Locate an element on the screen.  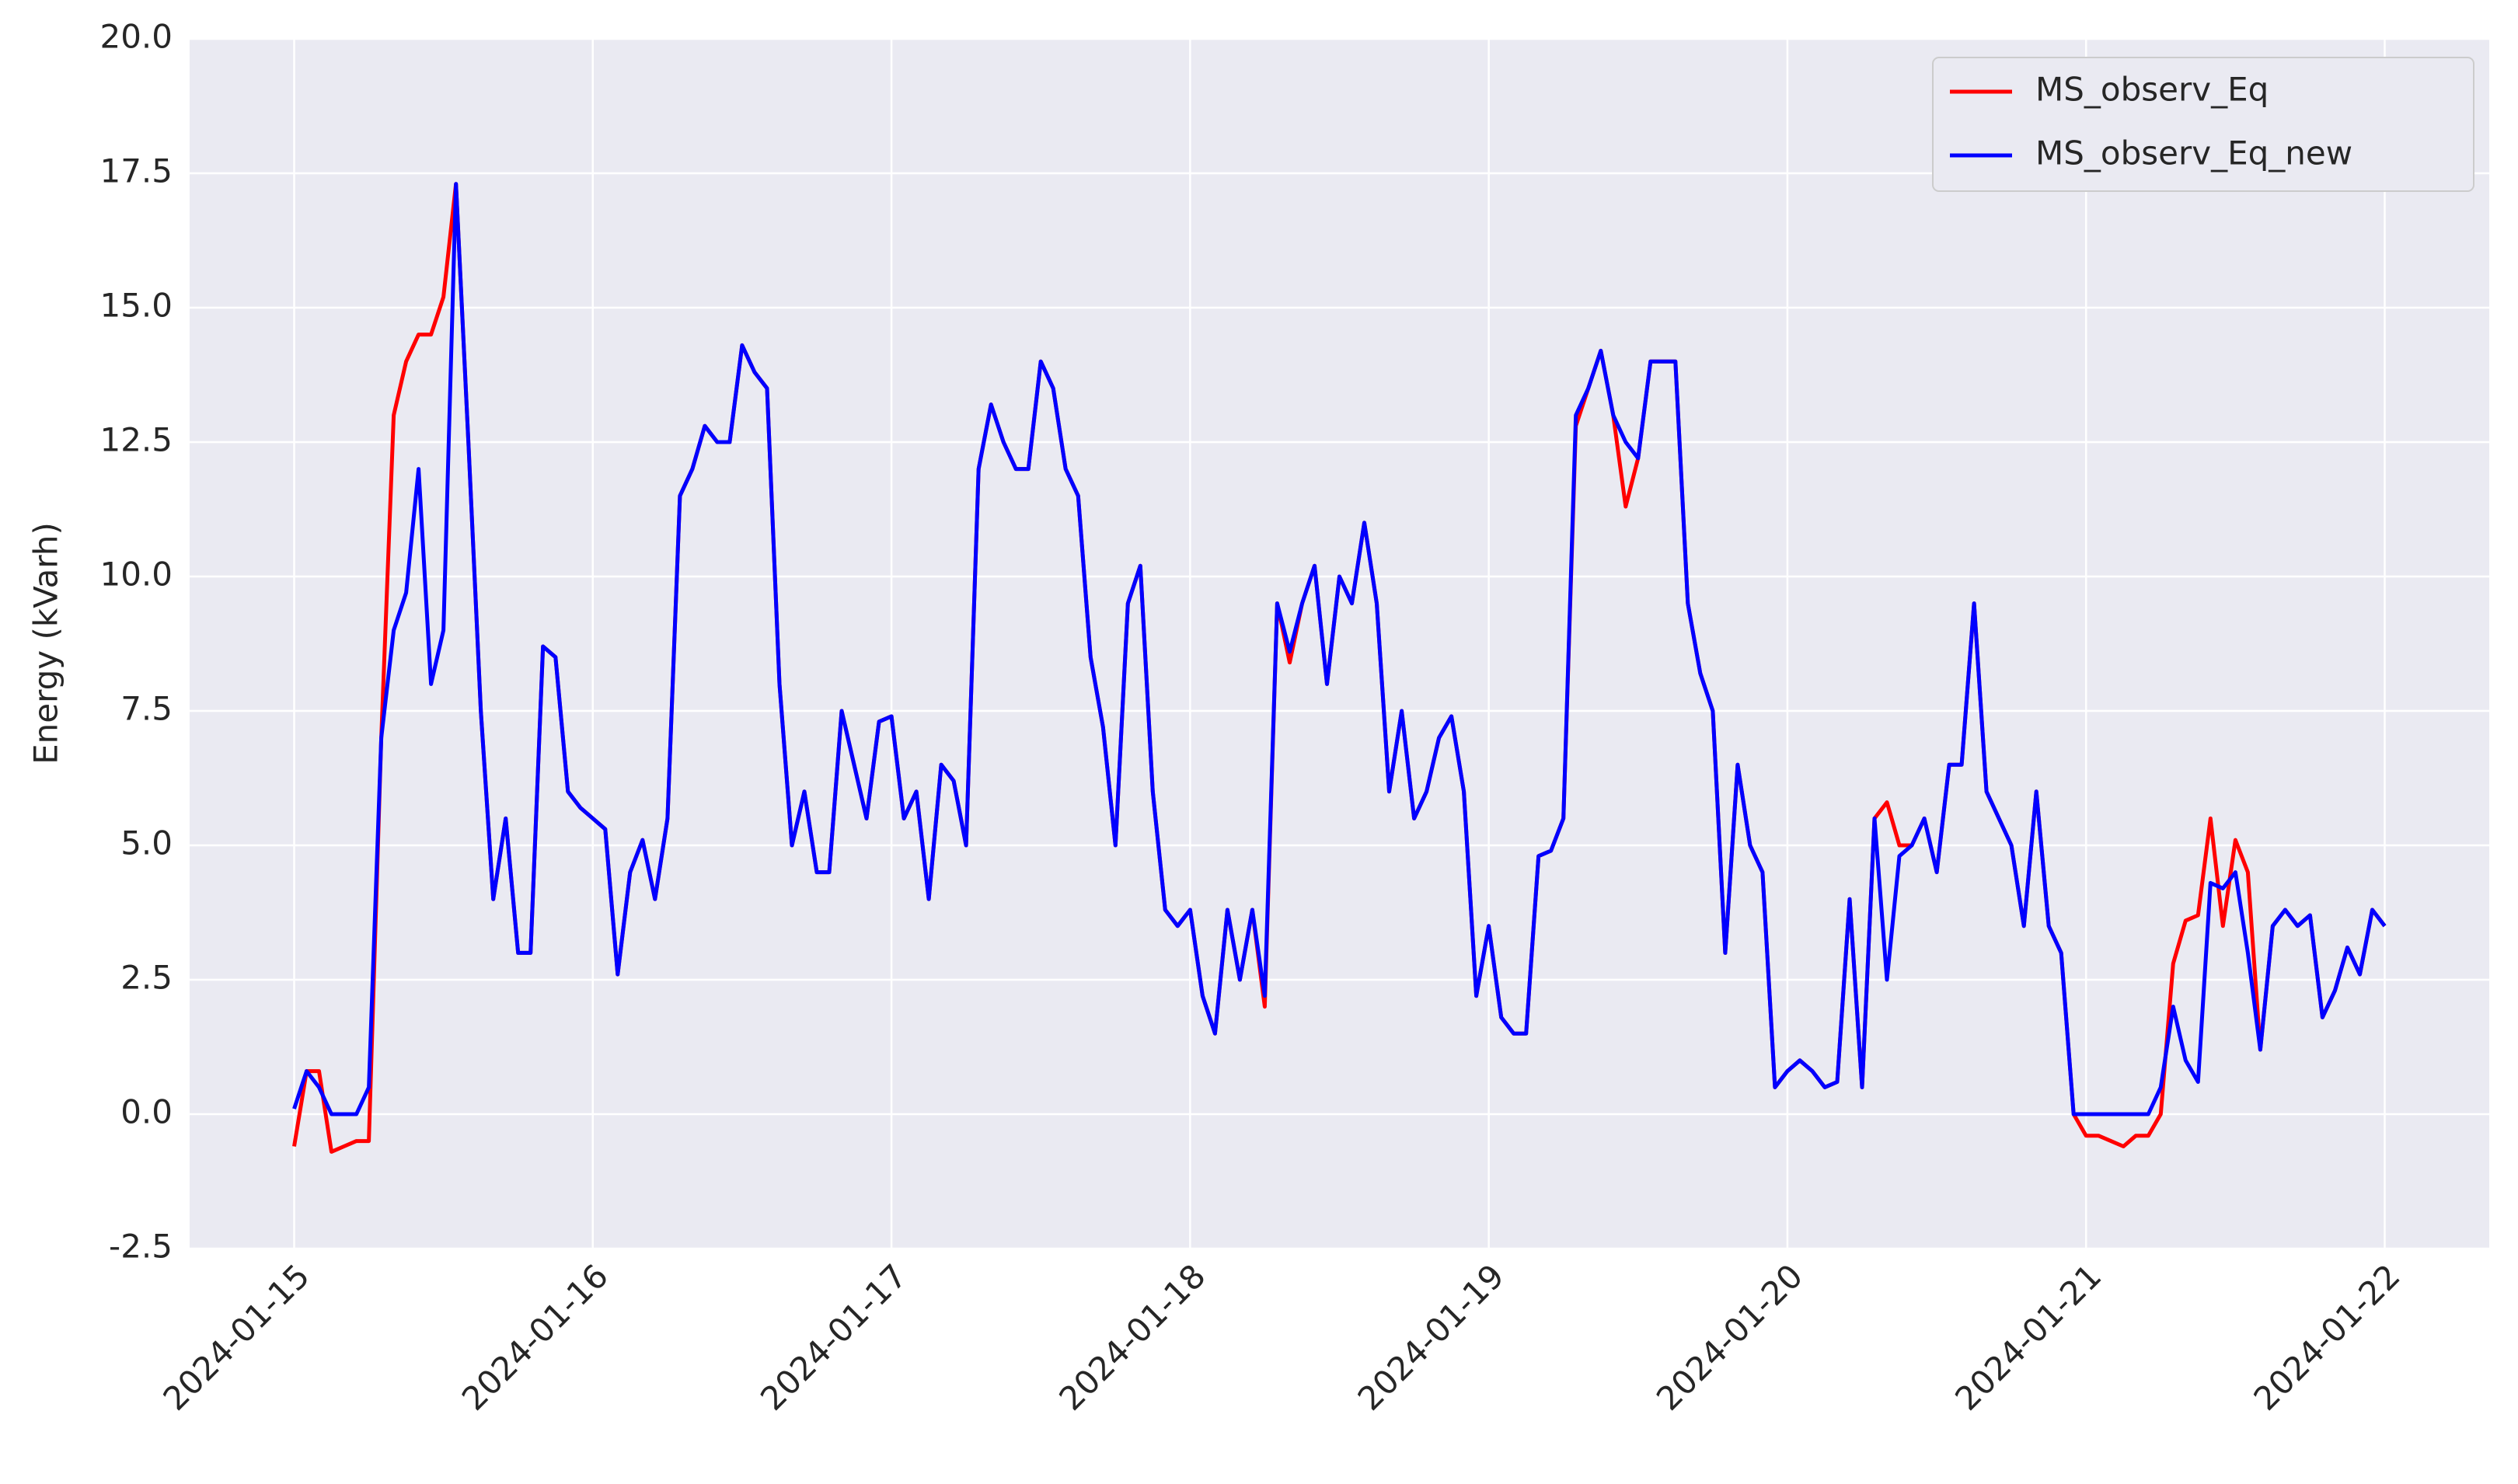
y-tick-label: 12.5 is located at coordinates (136, 440).